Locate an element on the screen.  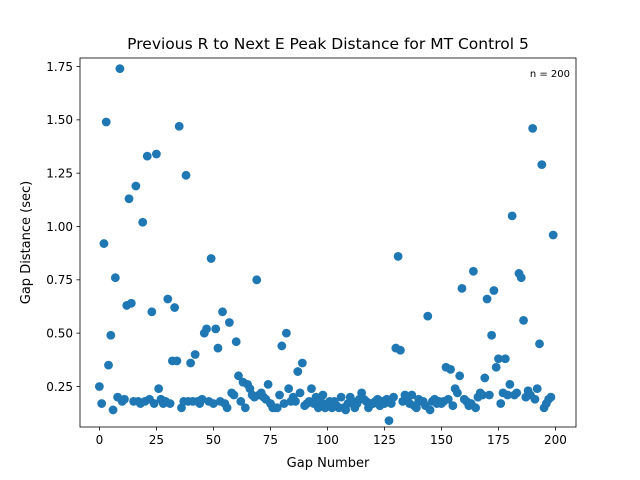
y-tick-label: 1.75 is located at coordinates (59, 67).